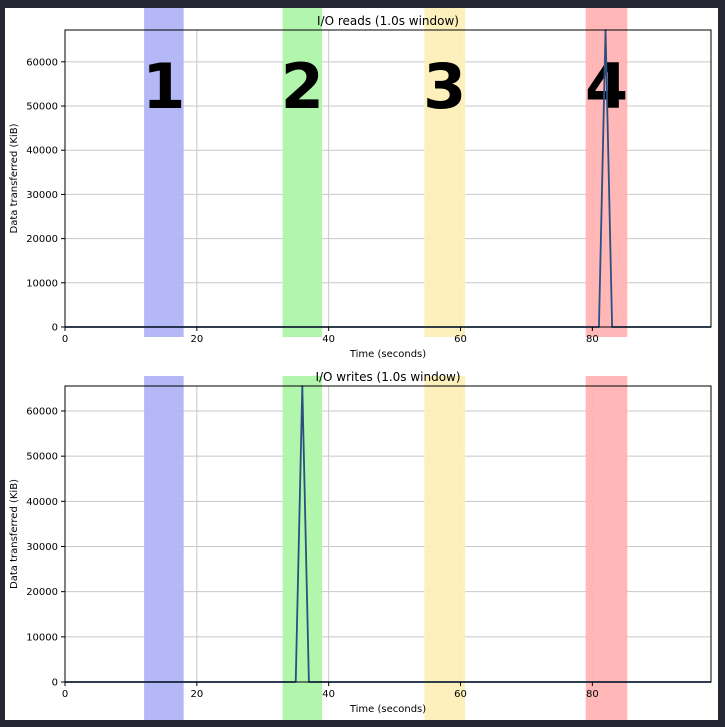 This screenshot has width=725, height=727. What do you see at coordinates (302, 86) in the screenshot?
I see `phase-label-2: 2` at bounding box center [302, 86].